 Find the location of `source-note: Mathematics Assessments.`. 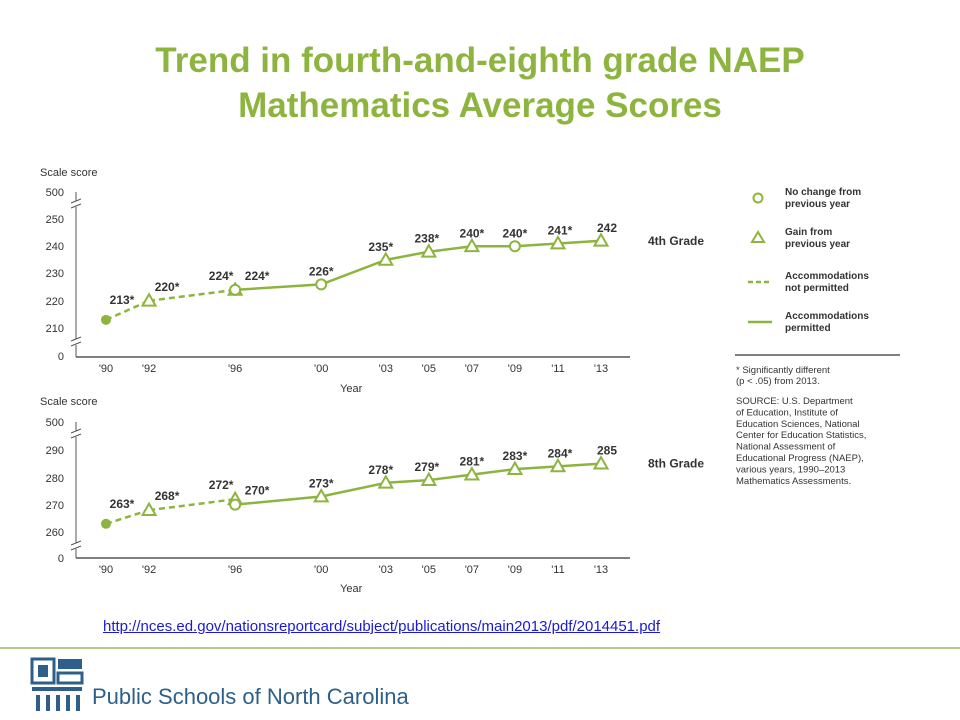

source-note: Mathematics Assessments. is located at coordinates (793, 481).